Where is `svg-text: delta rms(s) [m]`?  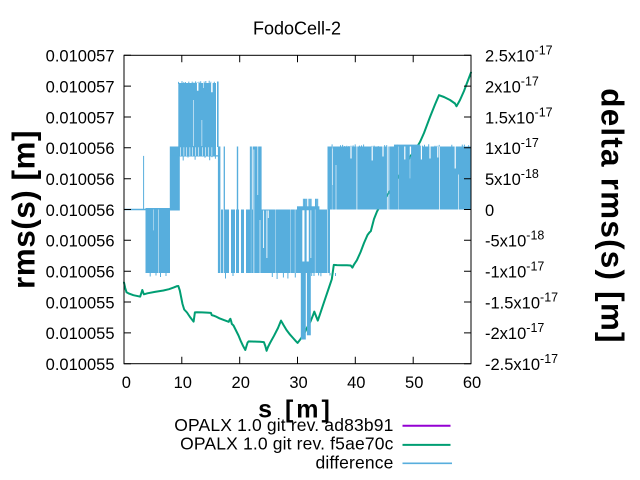
svg-text: delta rms(s) [m] is located at coordinates (613, 216).